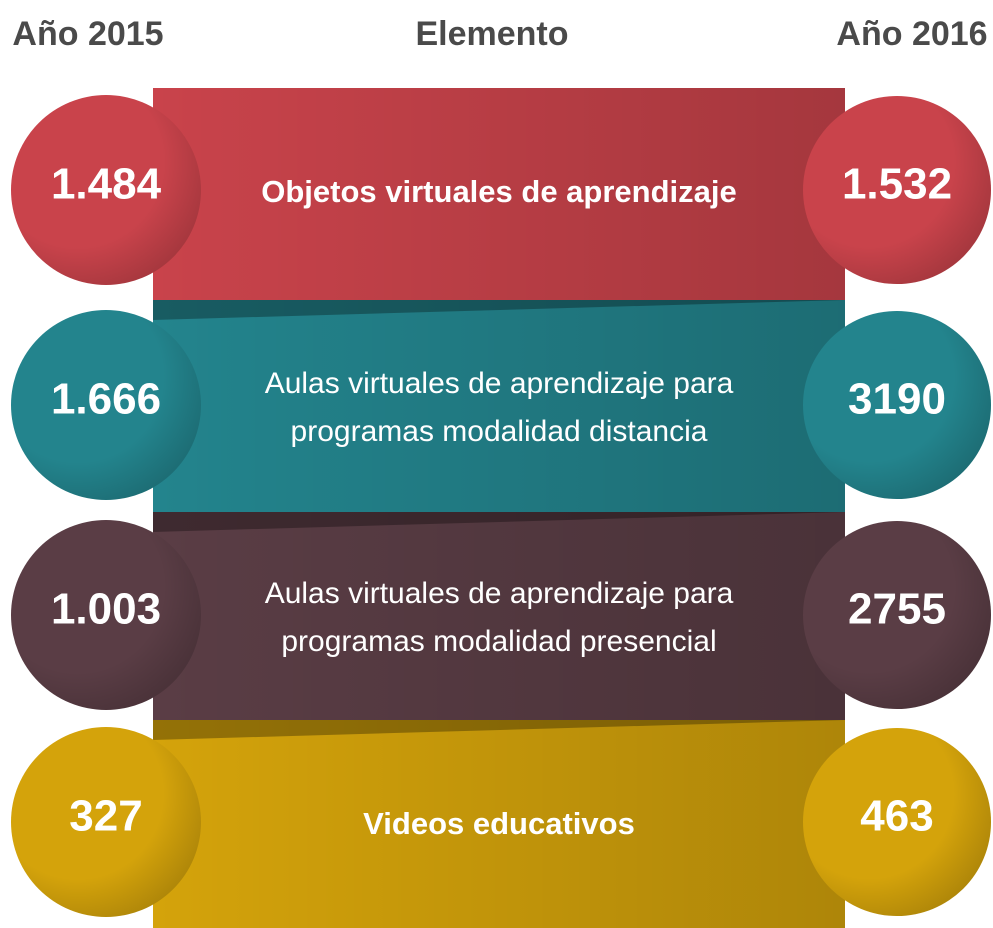 This screenshot has height=928, width=993. I want to click on value-2015: 1.003, so click(106, 609).